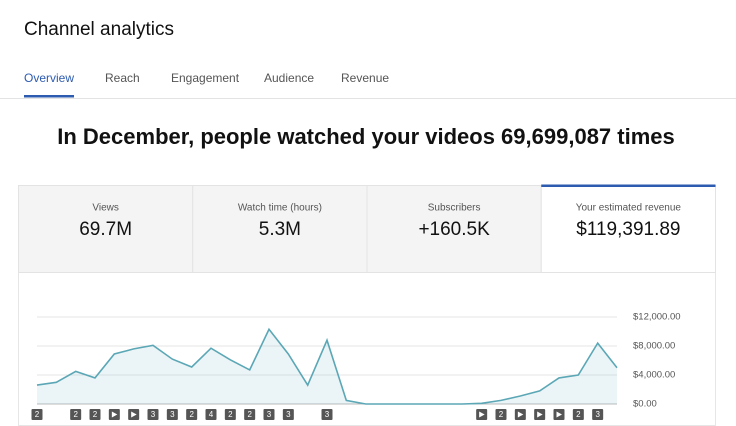 This screenshot has width=736, height=426. I want to click on tab: Overview, so click(49, 78).